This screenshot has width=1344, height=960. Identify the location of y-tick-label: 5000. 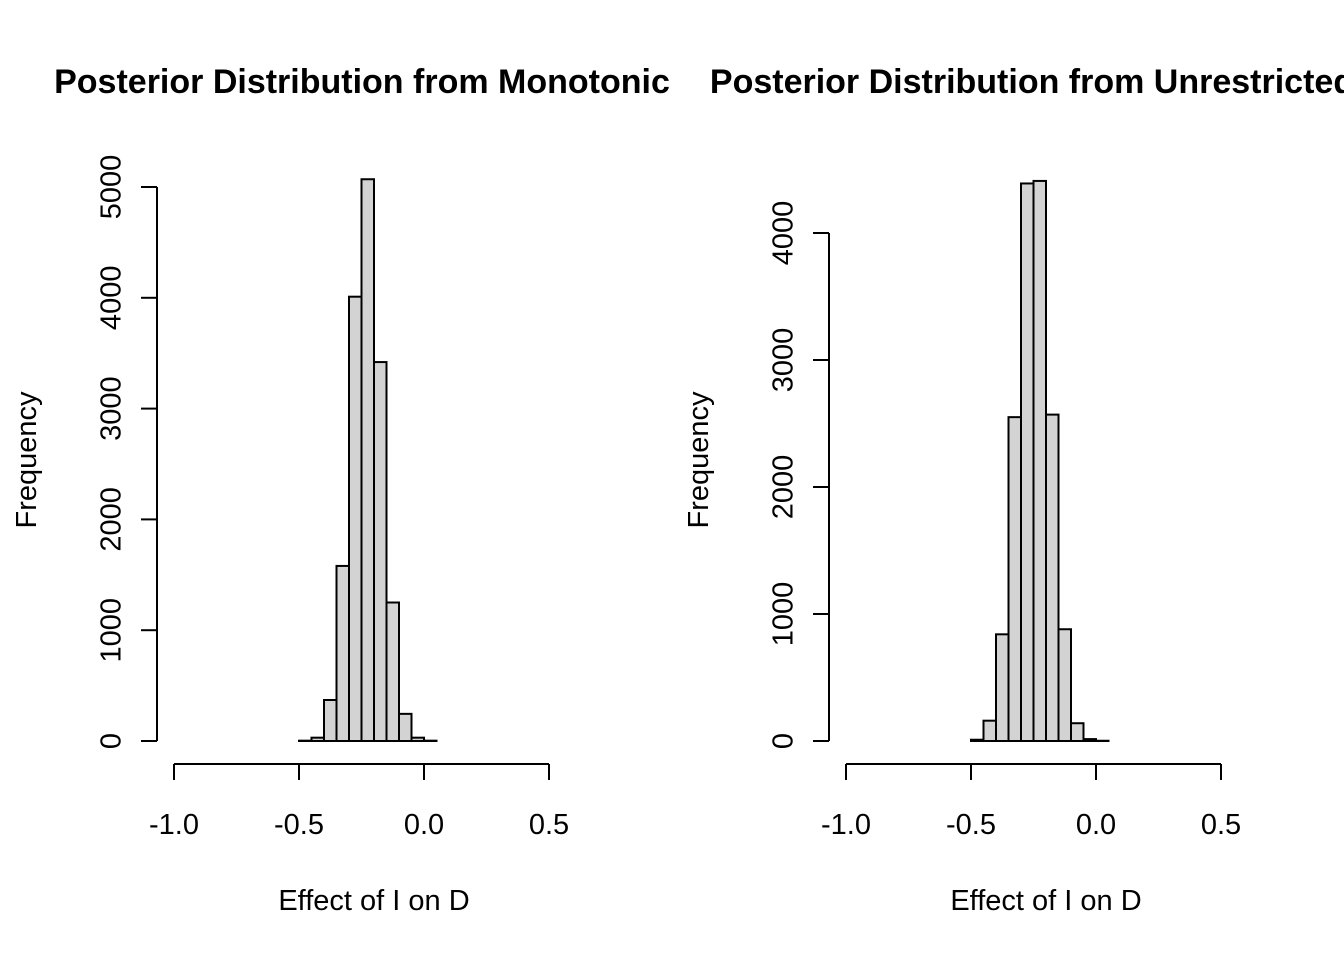
(112, 187).